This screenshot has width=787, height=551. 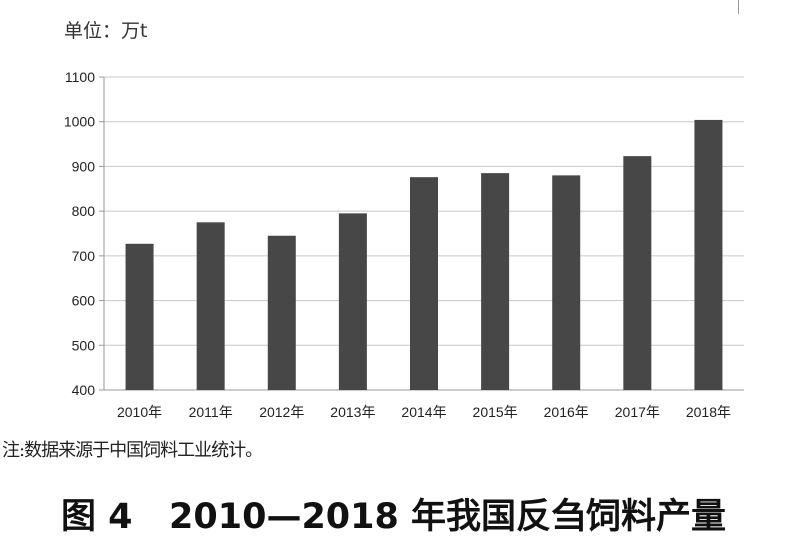 What do you see at coordinates (352, 412) in the screenshot?
I see `x-tick-label-2013年: 2013年` at bounding box center [352, 412].